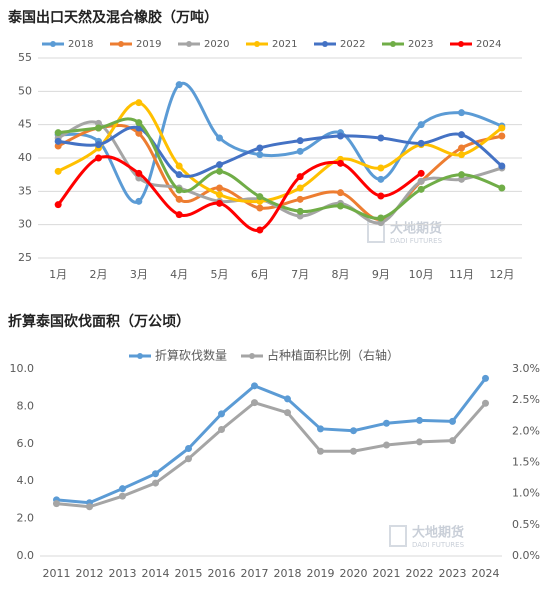 This screenshot has width=550, height=592. Describe the element at coordinates (387, 573) in the screenshot. I see `x-tick-label: 2021` at that location.